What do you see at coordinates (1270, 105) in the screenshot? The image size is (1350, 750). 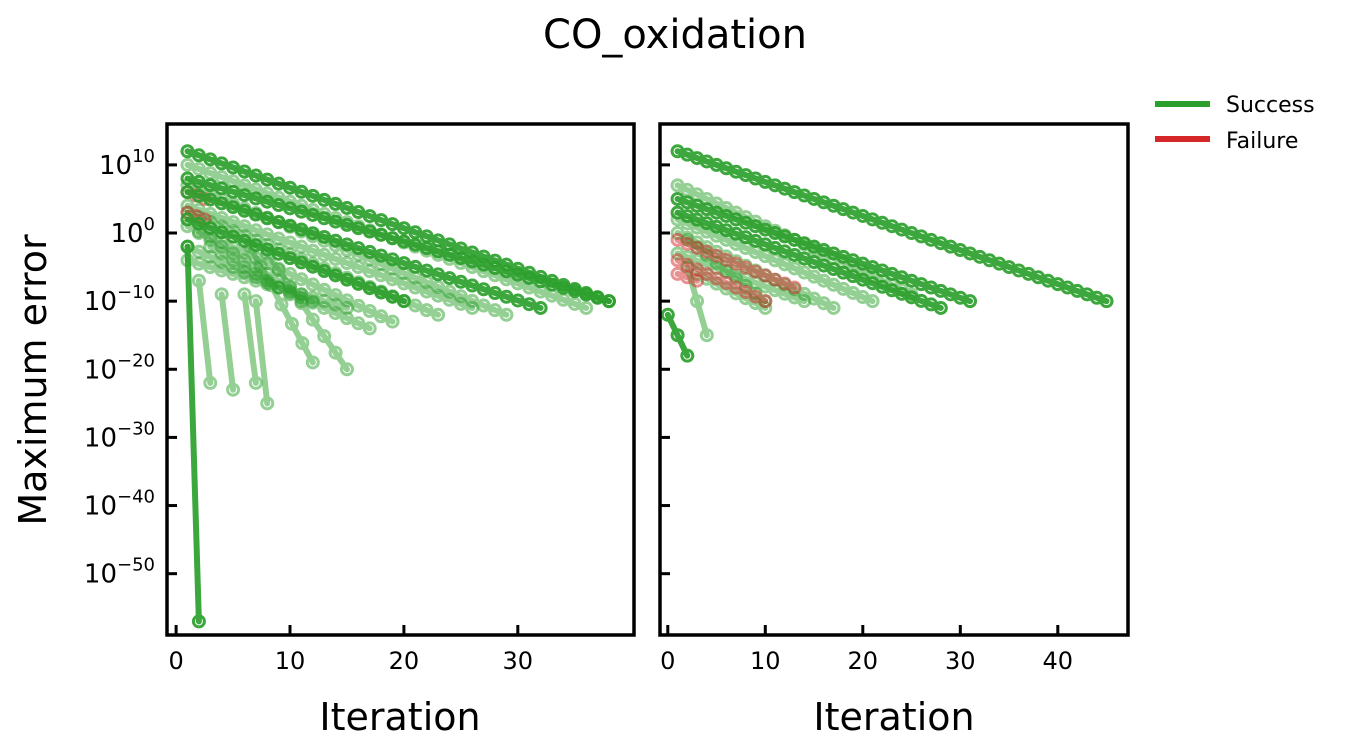 I see `legend-label-success: Success` at bounding box center [1270, 105].